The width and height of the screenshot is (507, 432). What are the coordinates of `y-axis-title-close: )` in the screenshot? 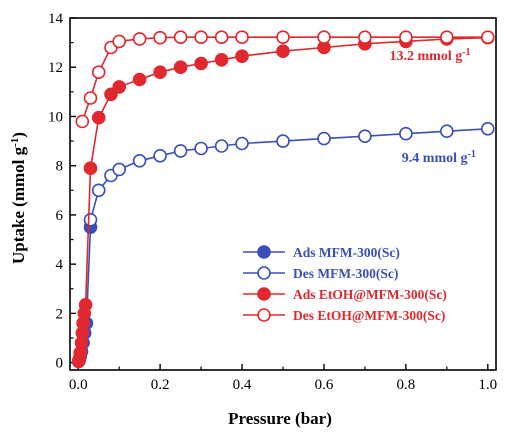 It's located at (18, 135).